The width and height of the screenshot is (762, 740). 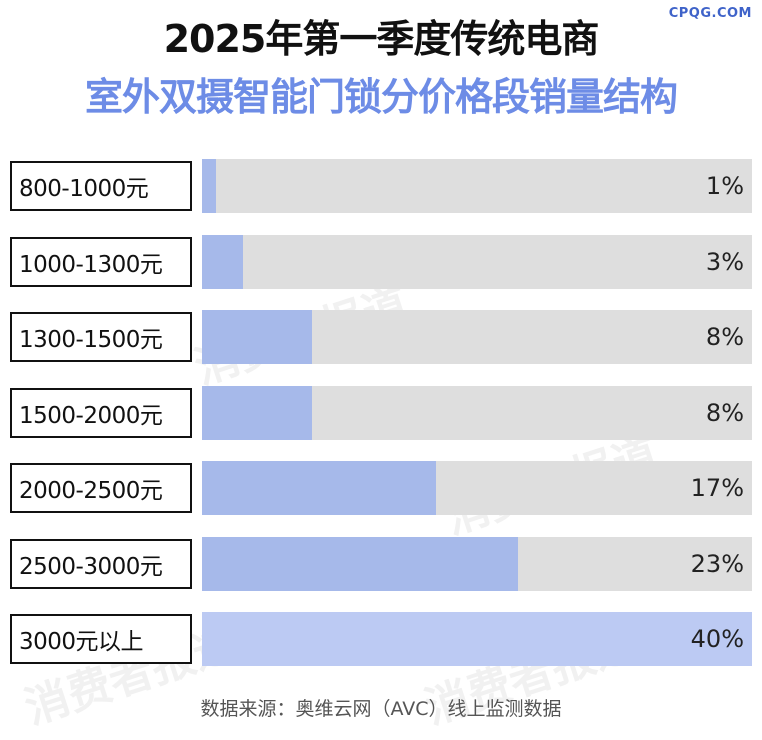 What do you see at coordinates (101, 262) in the screenshot?
I see `category-label: 1000-1300元` at bounding box center [101, 262].